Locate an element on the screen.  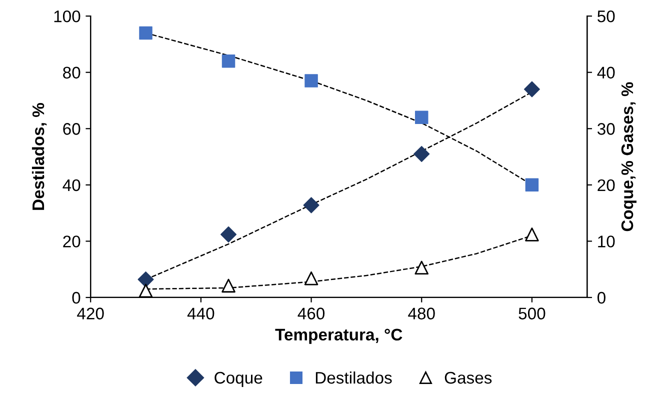
legend-label: Gases is located at coordinates (468, 378).